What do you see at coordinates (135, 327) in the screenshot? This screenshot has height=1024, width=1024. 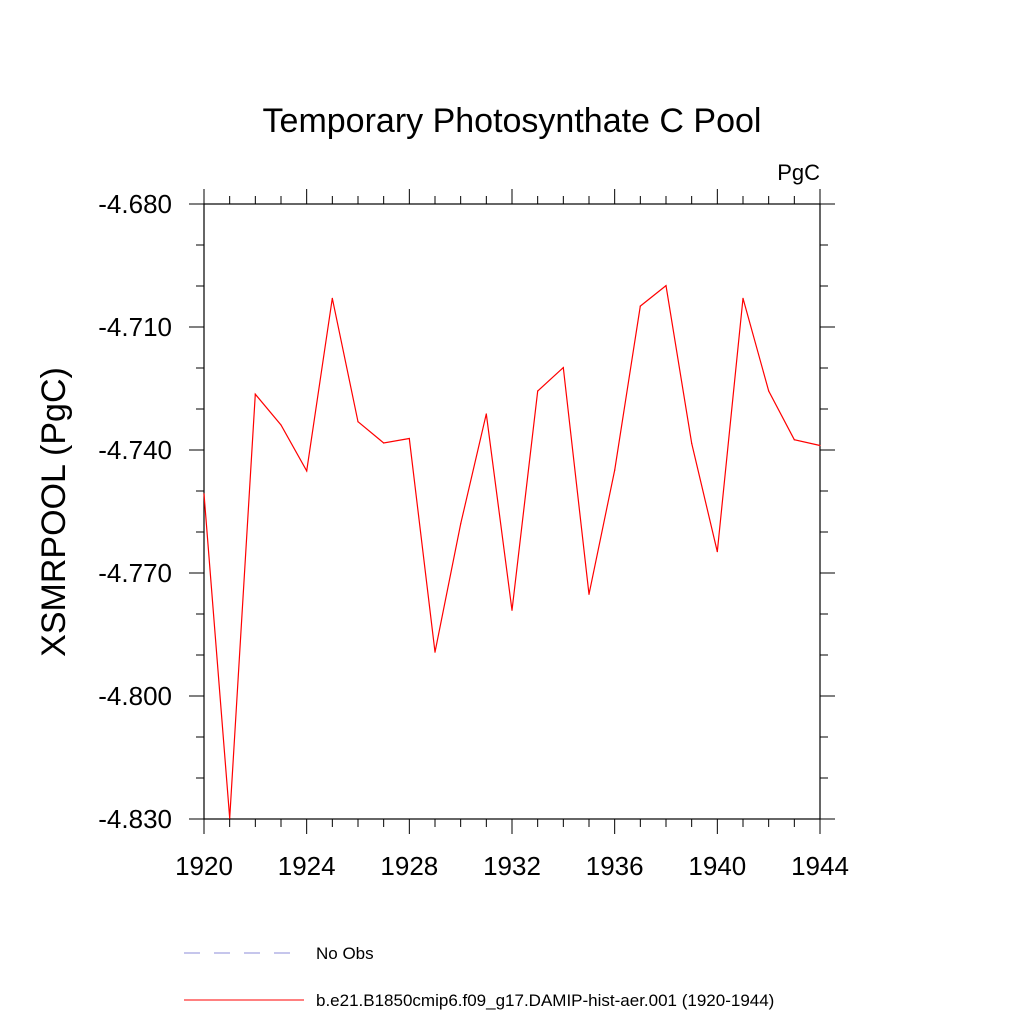 I see `y-tick-label: -4.710` at bounding box center [135, 327].